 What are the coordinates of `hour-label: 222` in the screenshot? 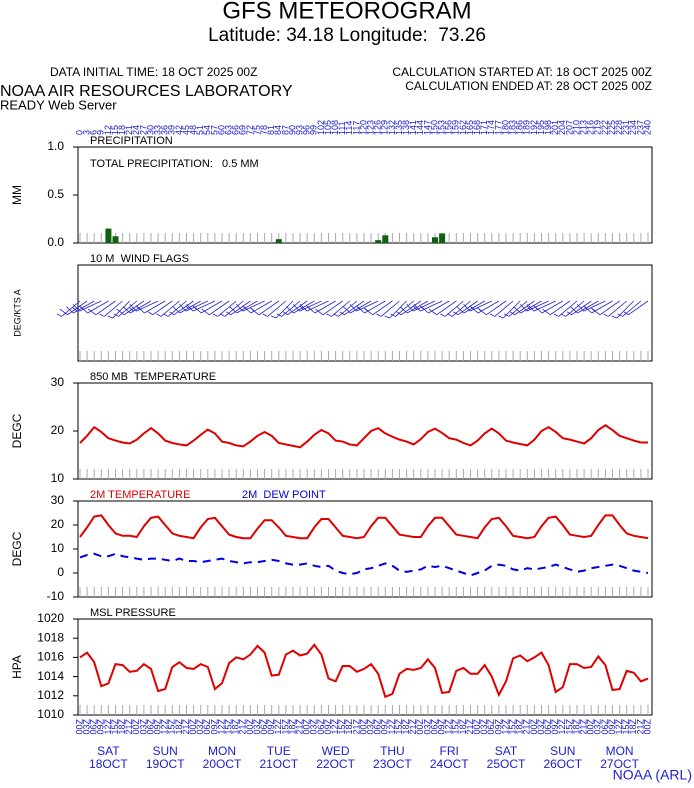 It's located at (605, 127).